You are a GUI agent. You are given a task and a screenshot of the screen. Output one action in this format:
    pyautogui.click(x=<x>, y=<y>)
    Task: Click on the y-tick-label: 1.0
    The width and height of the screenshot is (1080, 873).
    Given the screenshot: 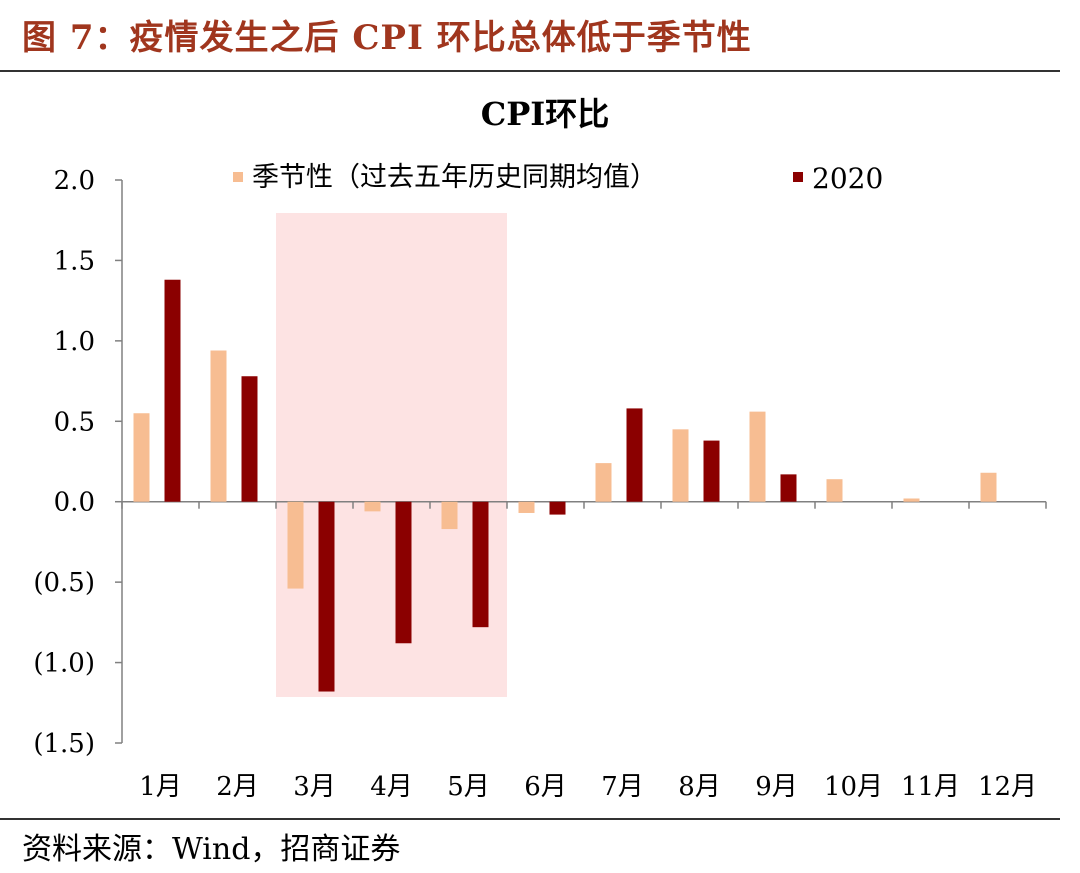 What is the action you would take?
    pyautogui.click(x=74, y=342)
    